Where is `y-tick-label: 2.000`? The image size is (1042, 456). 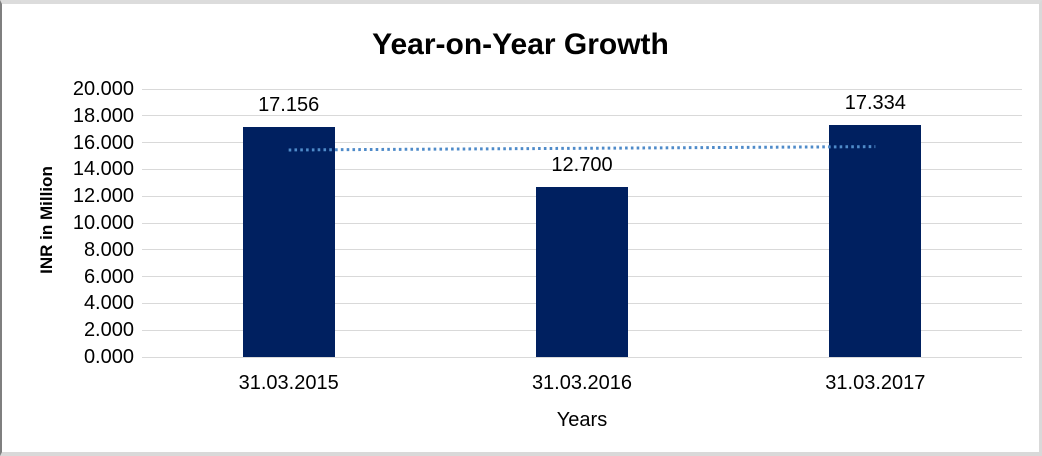 y-tick-label: 2.000 is located at coordinates (108, 330).